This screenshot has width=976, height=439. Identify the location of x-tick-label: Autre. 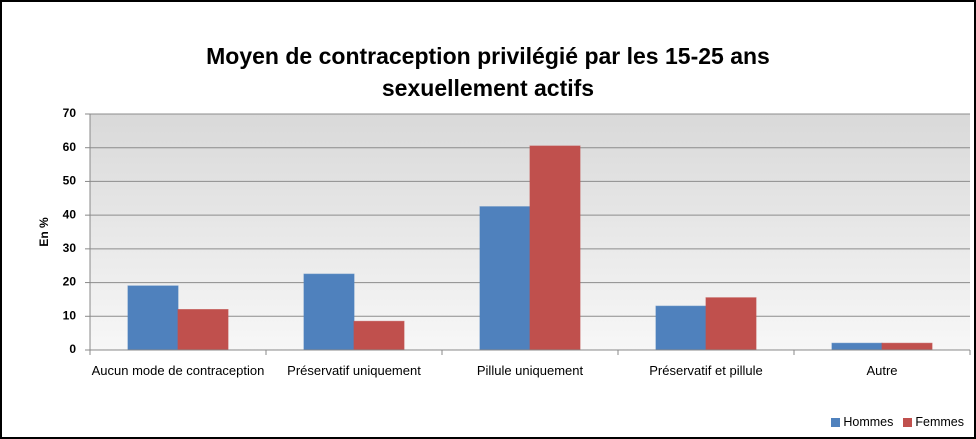
(882, 370).